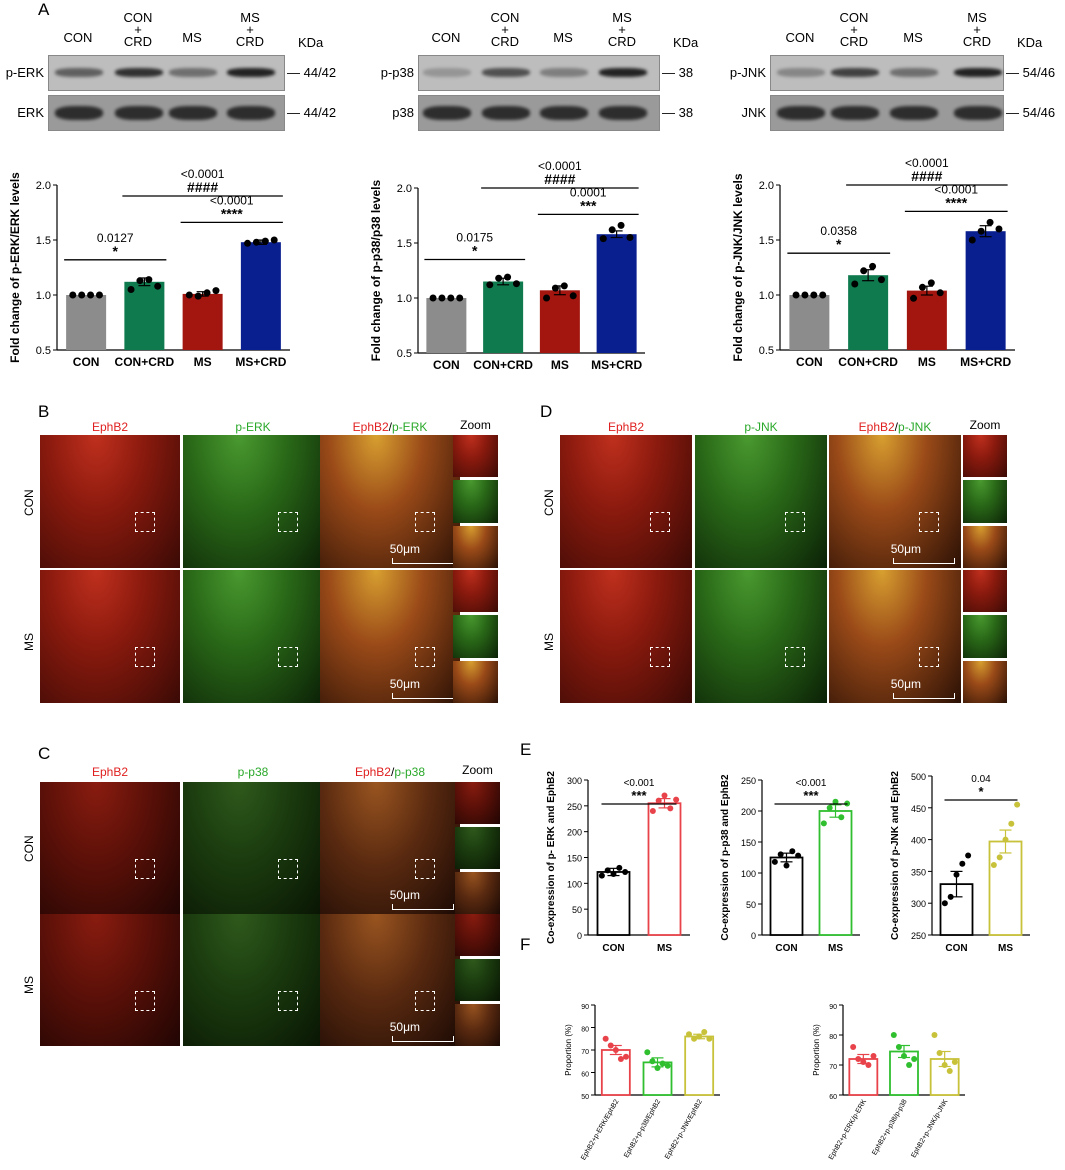 The width and height of the screenshot is (1065, 1170). I want to click on y-tick-label: 1.0, so click(766, 296).